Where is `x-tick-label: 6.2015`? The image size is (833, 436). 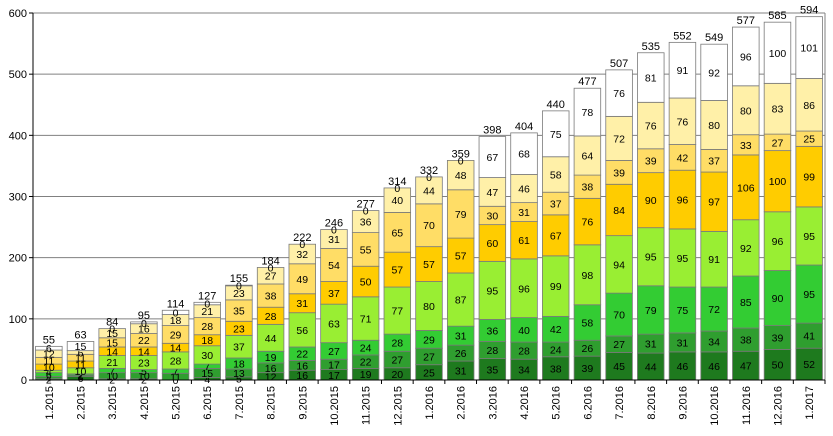
x-tick-label: 6.2015 is located at coordinates (208, 403).